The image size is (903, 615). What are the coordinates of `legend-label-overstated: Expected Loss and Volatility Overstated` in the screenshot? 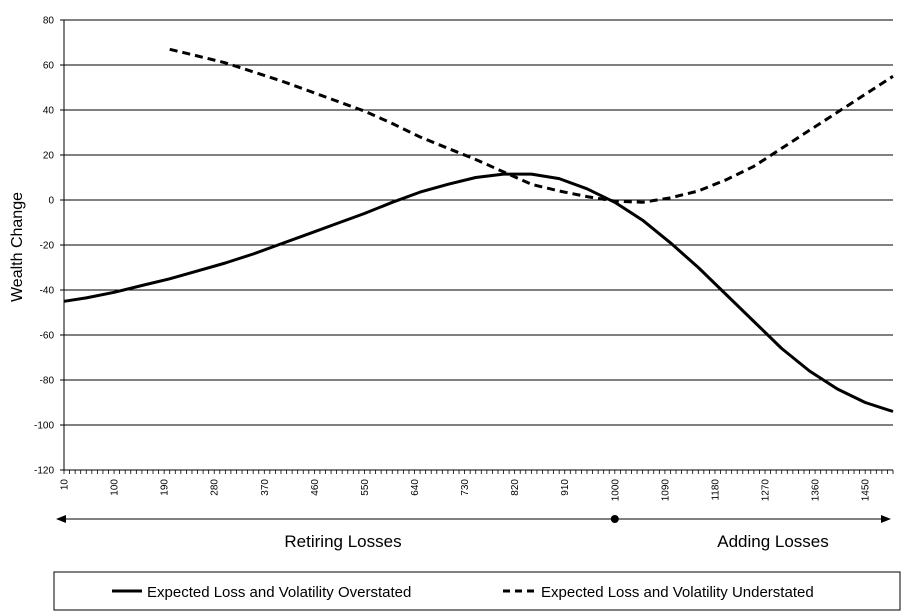 It's located at (279, 592).